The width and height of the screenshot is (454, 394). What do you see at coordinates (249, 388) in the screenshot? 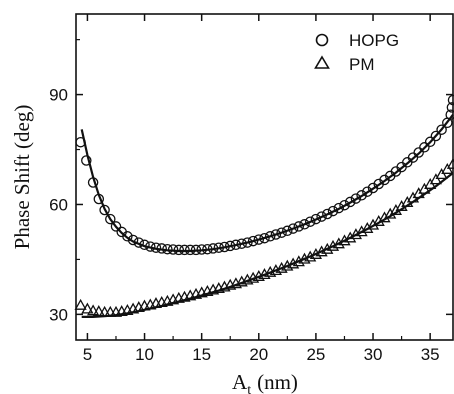
I see `x-axis-title-subscript: t` at bounding box center [249, 388].